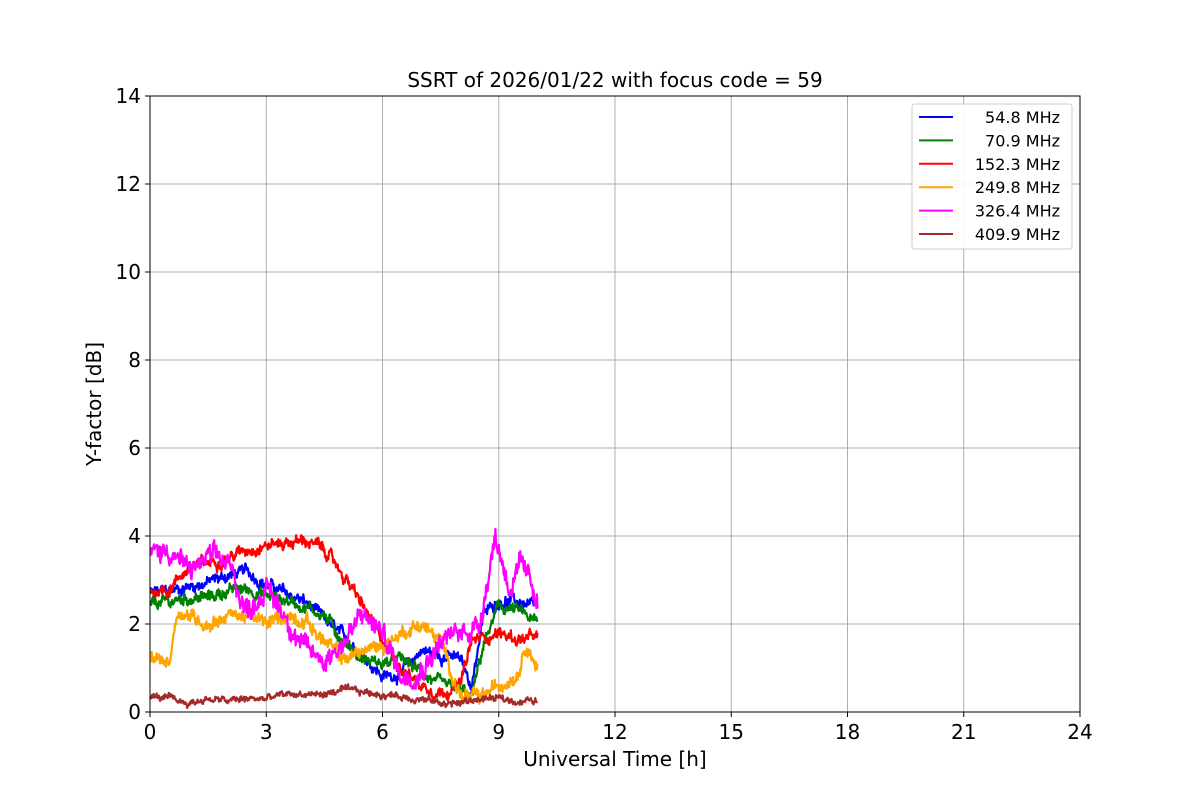 The height and width of the screenshot is (800, 1200). Describe the element at coordinates (1017, 234) in the screenshot. I see `legend-label-5: 409.9 MHz` at that location.